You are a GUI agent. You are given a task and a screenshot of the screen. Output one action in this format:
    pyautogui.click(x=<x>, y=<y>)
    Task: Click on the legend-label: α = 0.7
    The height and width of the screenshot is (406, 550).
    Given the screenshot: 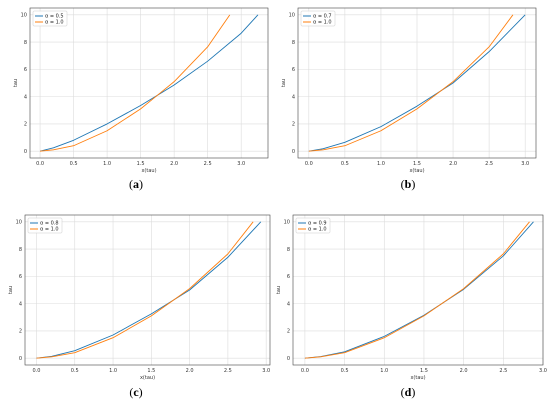 What is the action you would take?
    pyautogui.click(x=322, y=17)
    